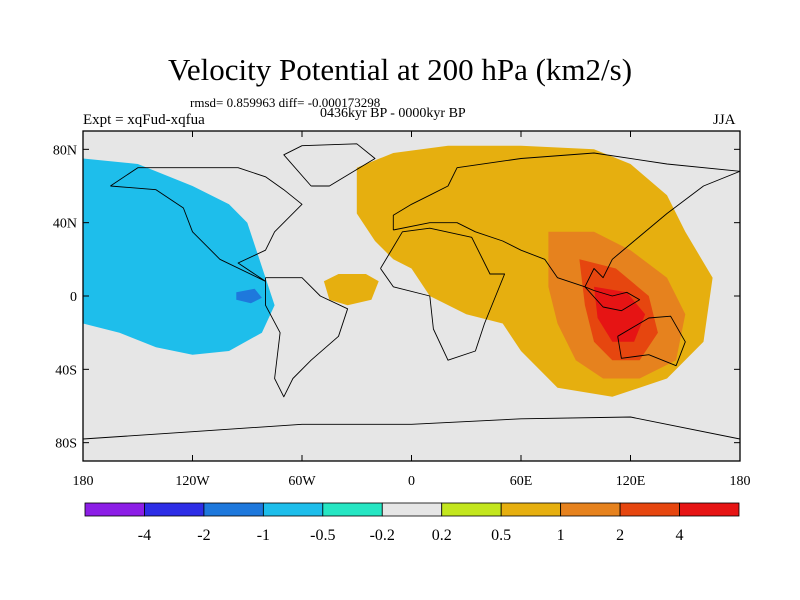  What do you see at coordinates (680, 535) in the screenshot?
I see `colorbar-tick-label: 4` at bounding box center [680, 535].